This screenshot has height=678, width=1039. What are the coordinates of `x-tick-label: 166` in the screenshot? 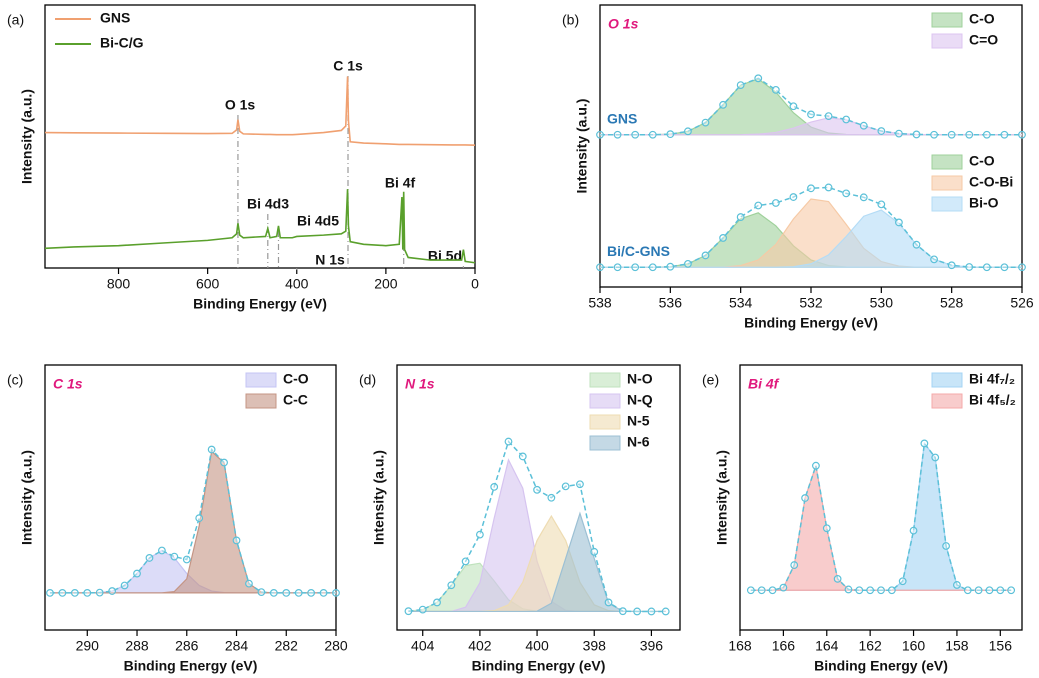 It's located at (784, 646).